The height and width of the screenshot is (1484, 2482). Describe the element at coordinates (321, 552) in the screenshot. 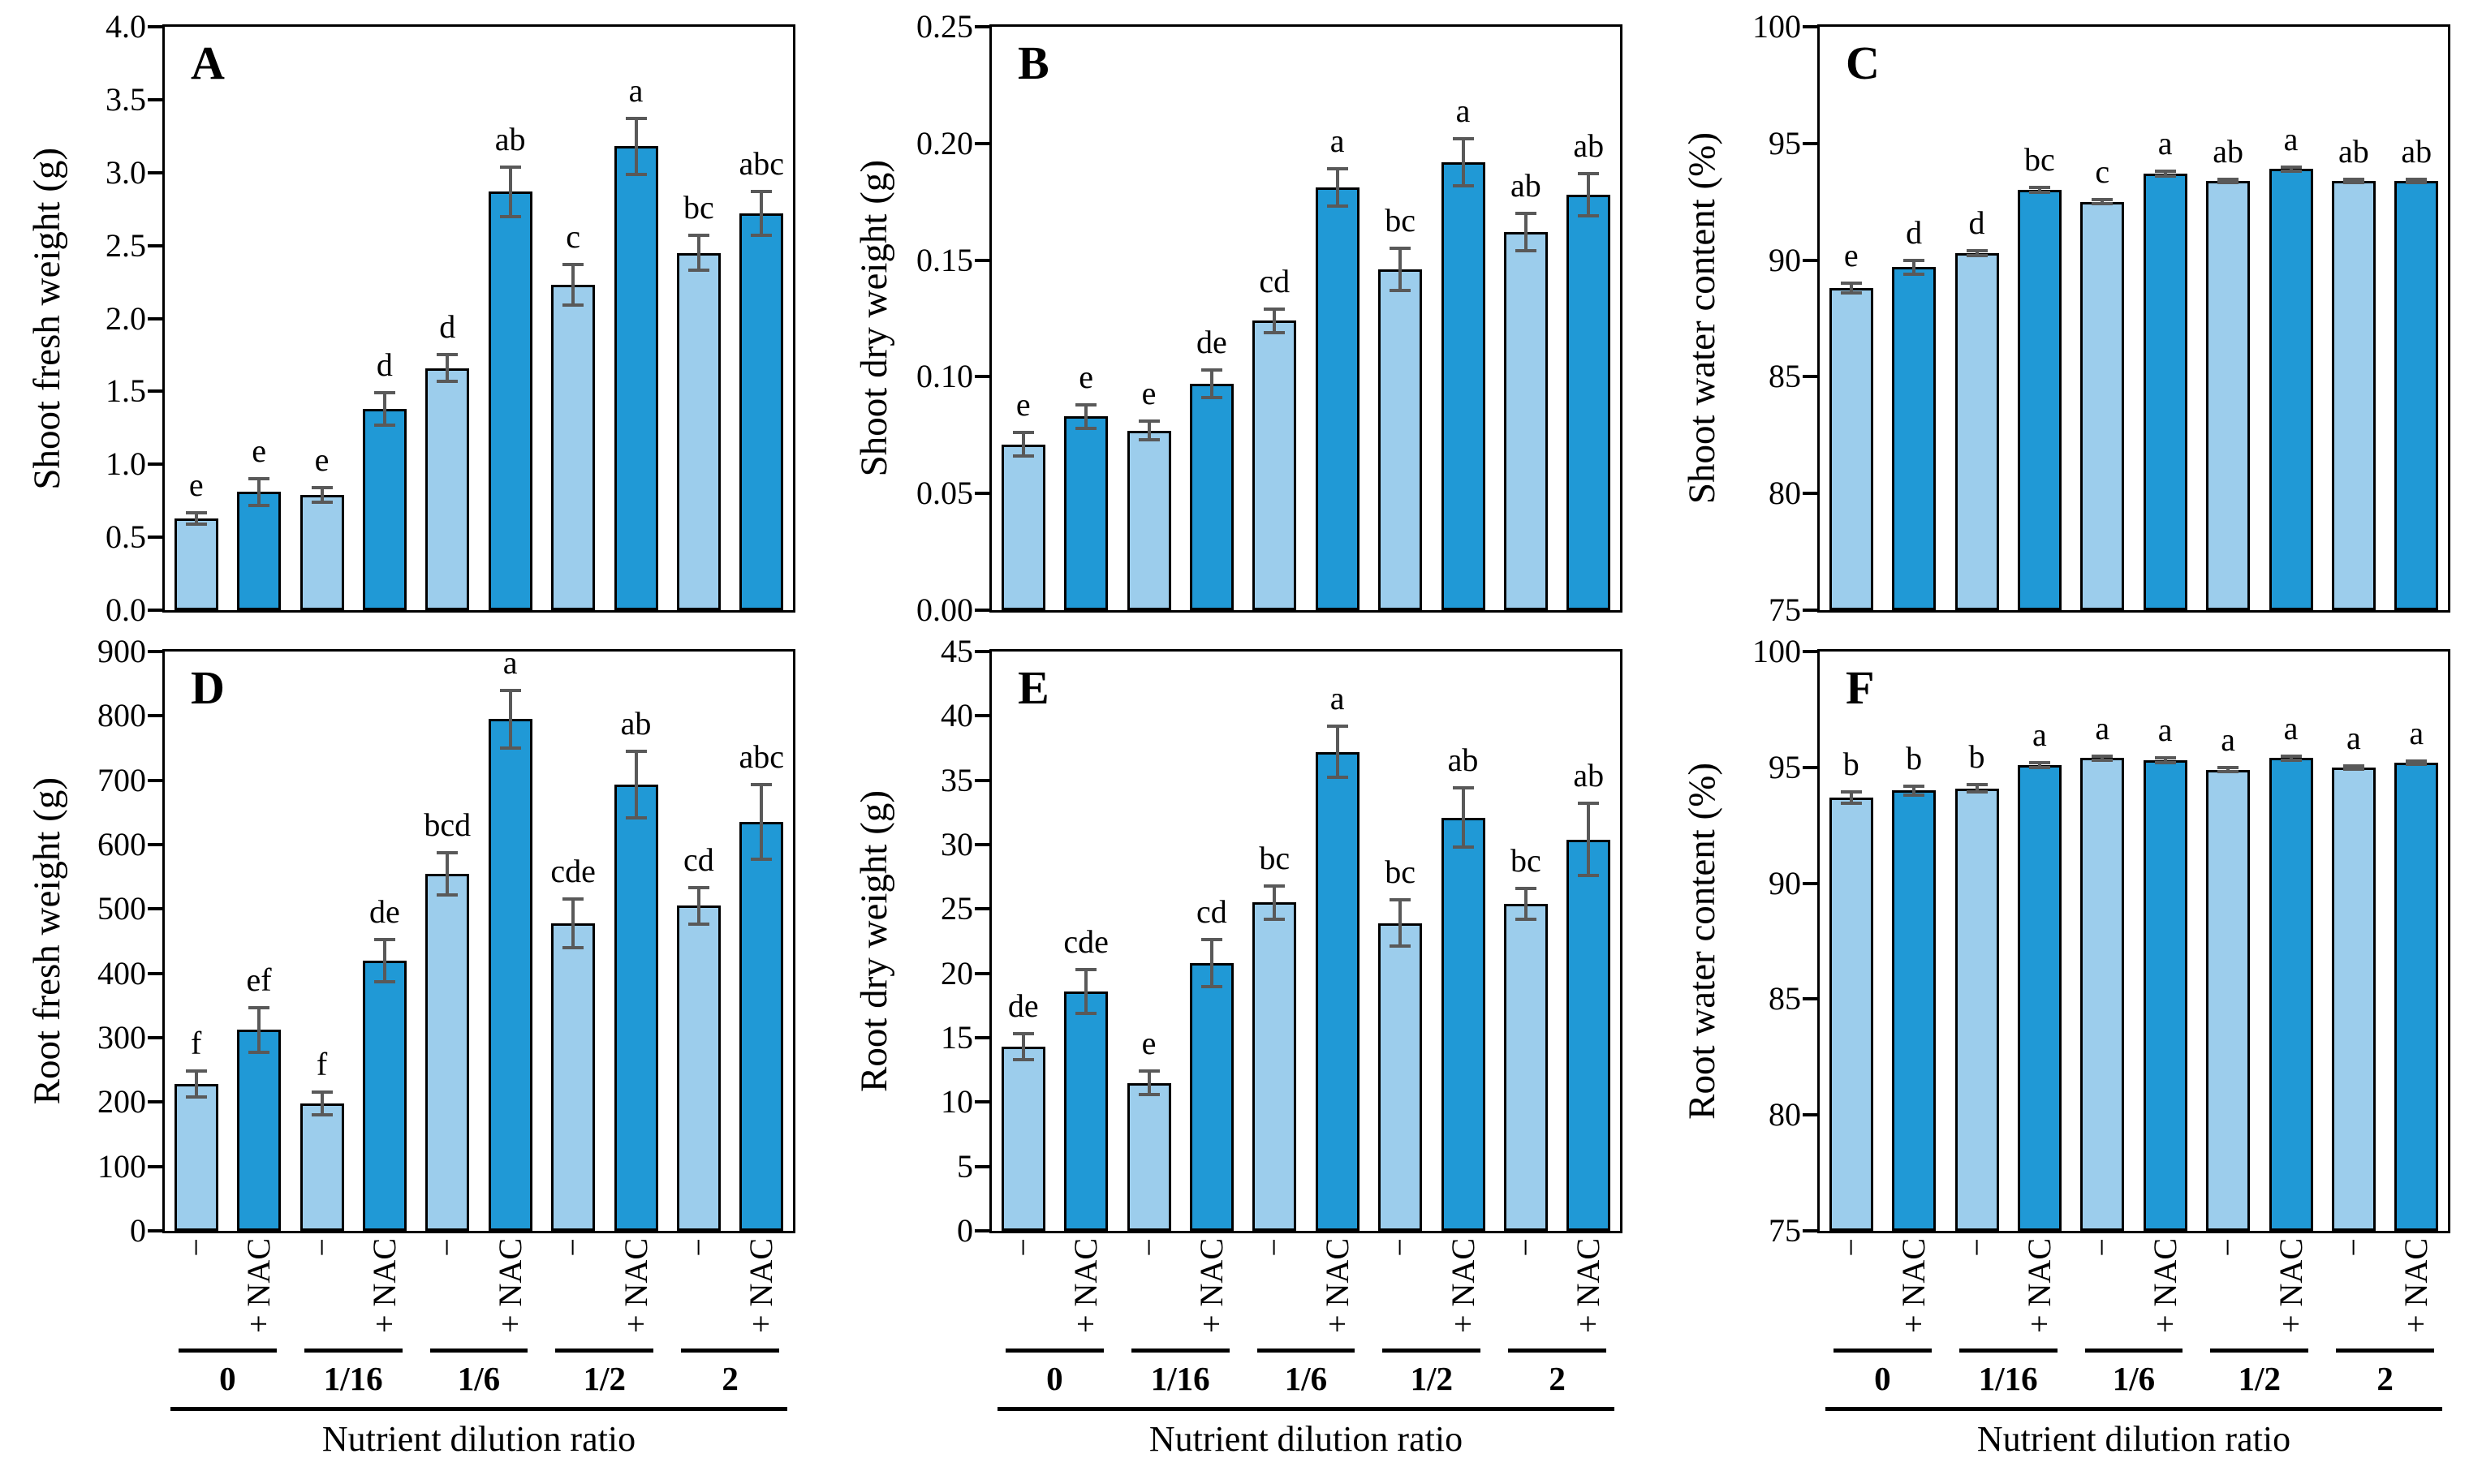

I see `bar-A-1/16-minus` at that location.